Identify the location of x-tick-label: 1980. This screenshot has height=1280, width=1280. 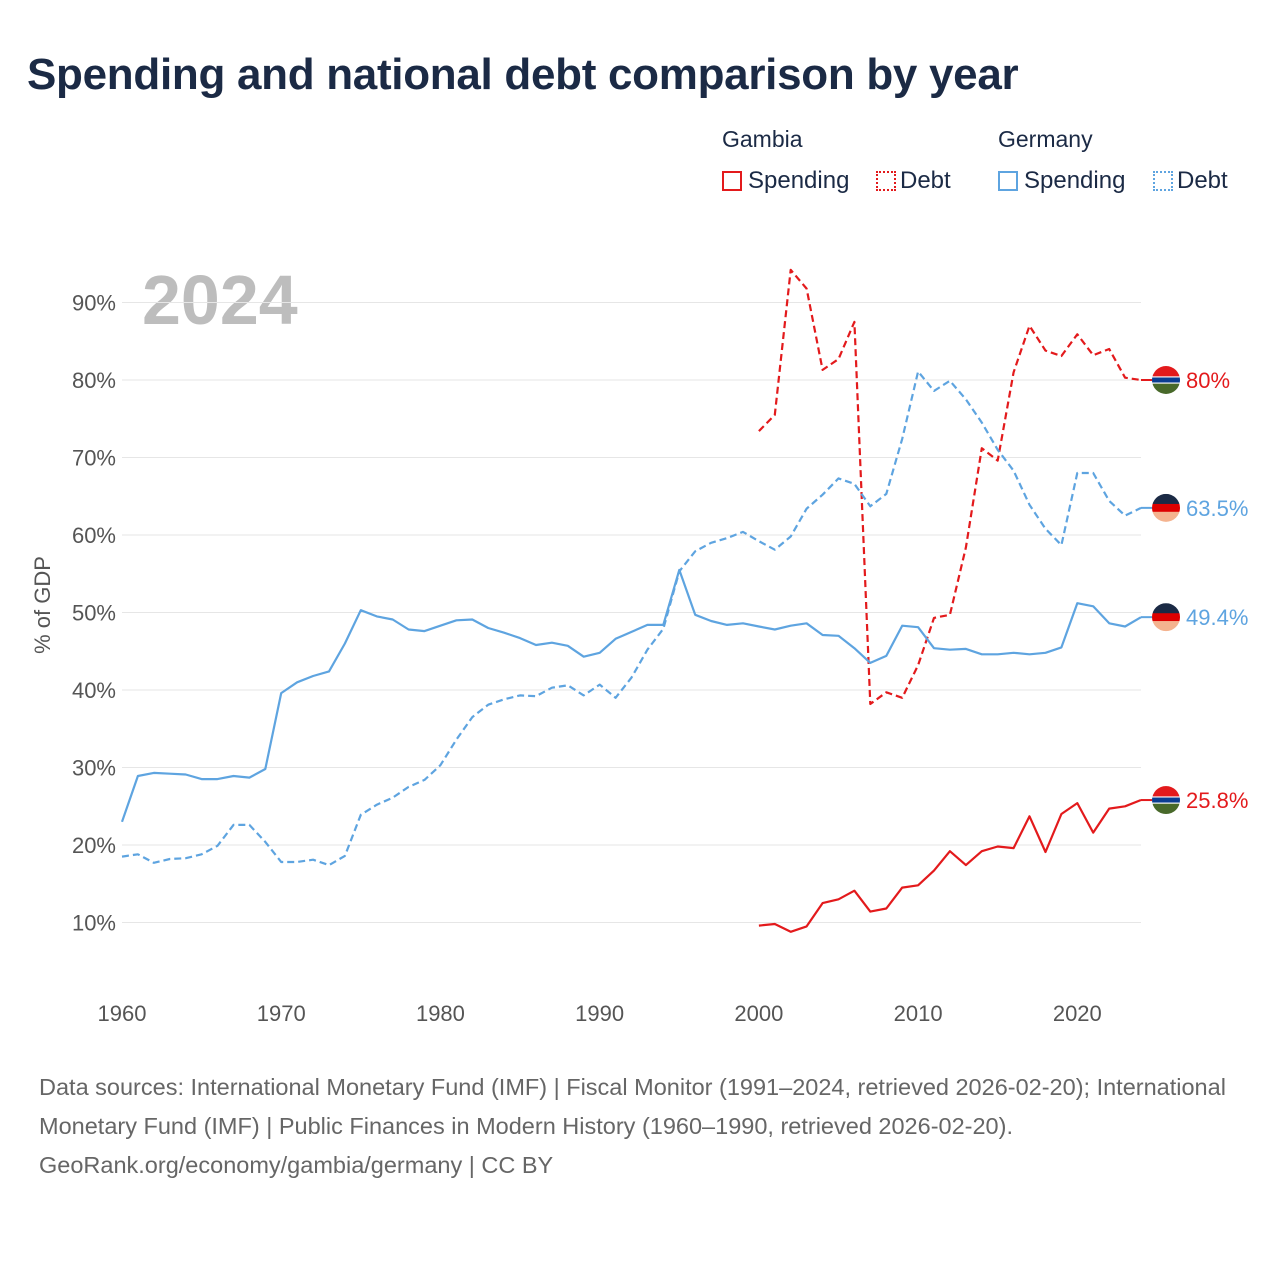
(440, 1013).